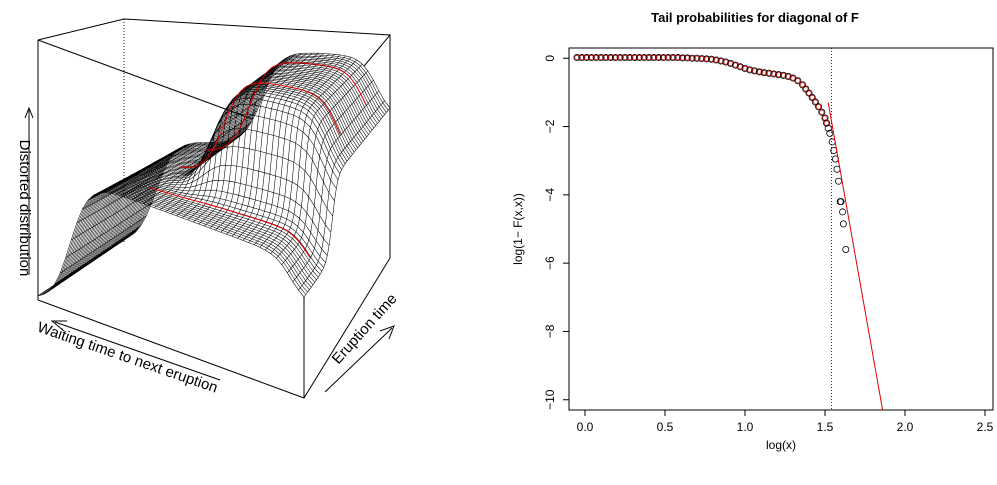  I want to click on box-base-front, so click(214, 328).